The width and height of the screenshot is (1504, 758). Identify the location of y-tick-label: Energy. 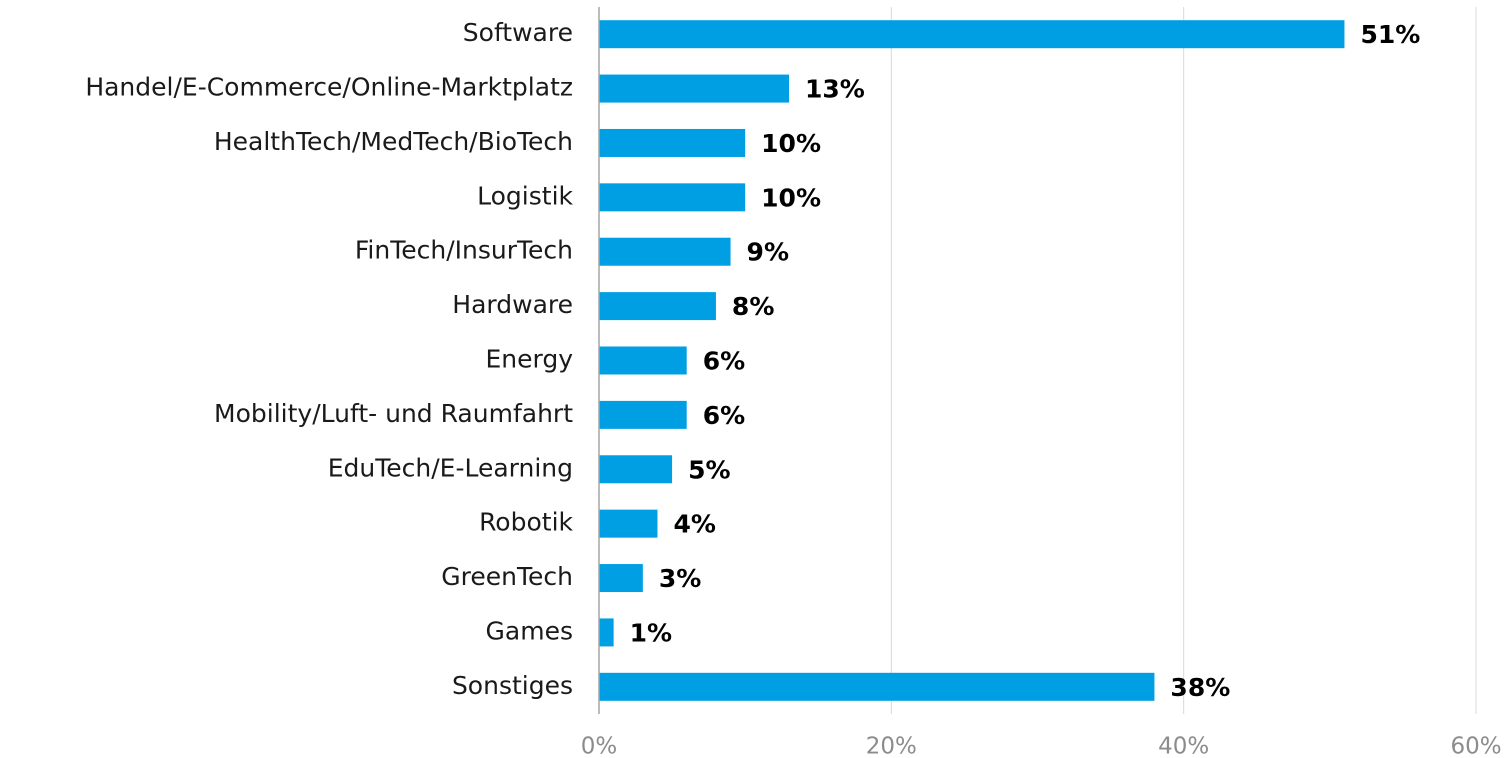
(529, 359).